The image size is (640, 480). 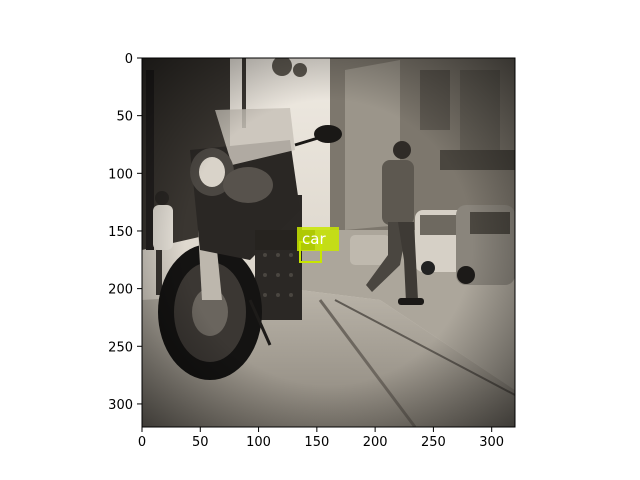 What do you see at coordinates (120, 232) in the screenshot?
I see `y-tick-label: 150` at bounding box center [120, 232].